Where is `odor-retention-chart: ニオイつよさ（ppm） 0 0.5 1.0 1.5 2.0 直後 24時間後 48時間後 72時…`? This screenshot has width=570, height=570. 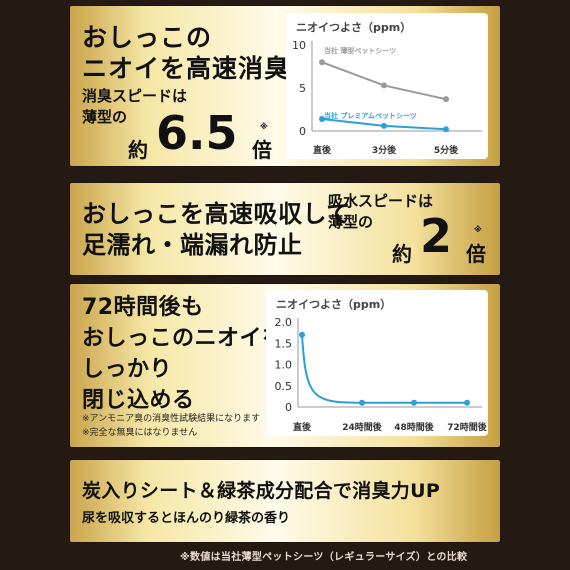
odor-retention-chart: ニオイつよさ（ppm） 0 0.5 1.0 1.5 2.0 直後 24時間後 48時間後 72時… is located at coordinates (377, 363).